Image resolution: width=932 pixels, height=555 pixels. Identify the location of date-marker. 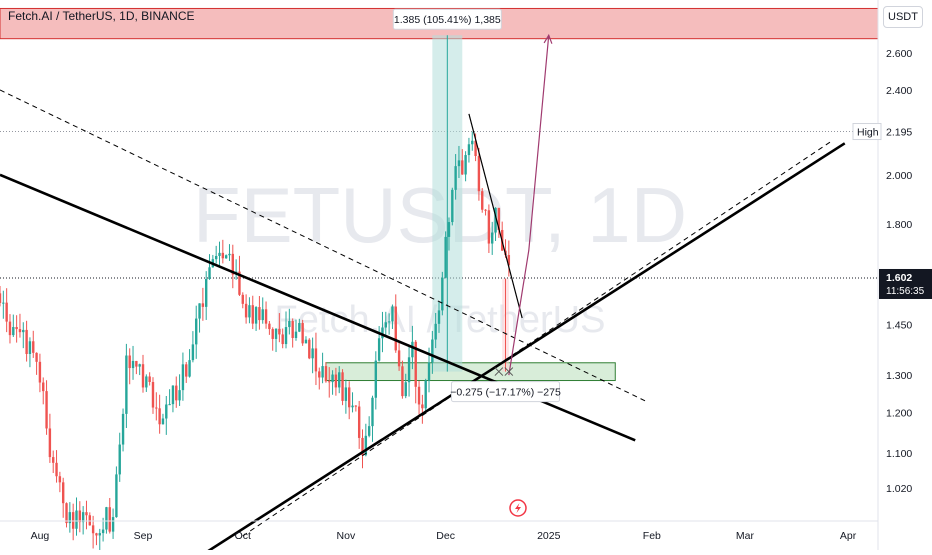
(509, 371).